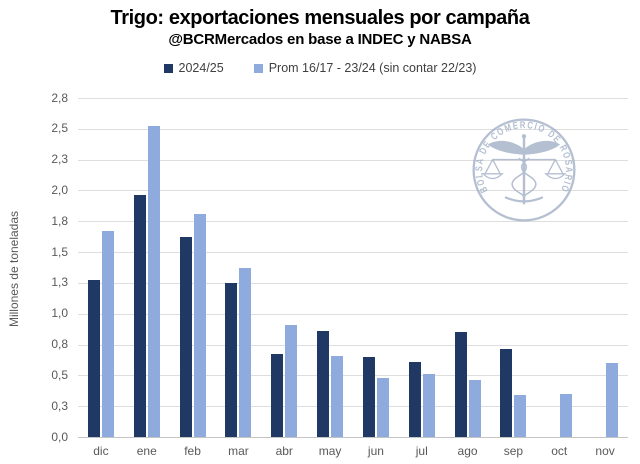  Describe the element at coordinates (59, 128) in the screenshot. I see `y-tick-label: 2,5` at that location.